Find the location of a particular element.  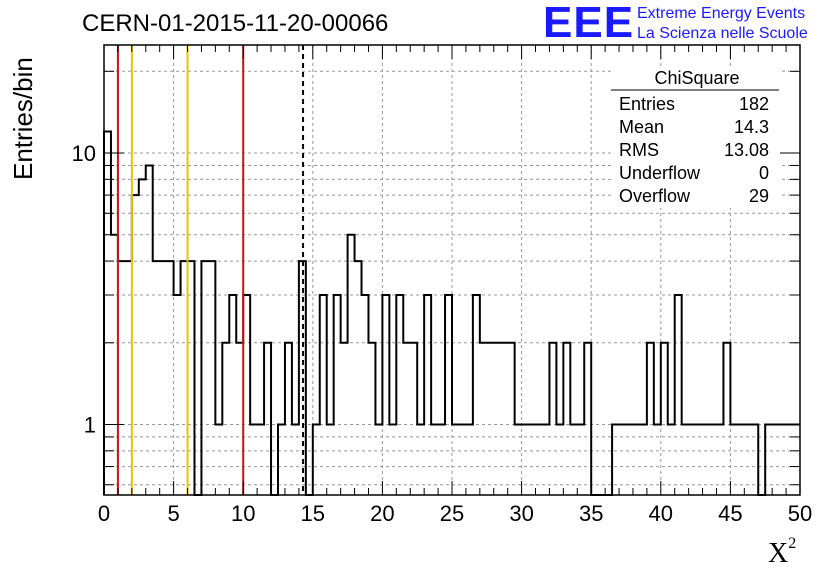

x-tick-label: 10 is located at coordinates (243, 513).